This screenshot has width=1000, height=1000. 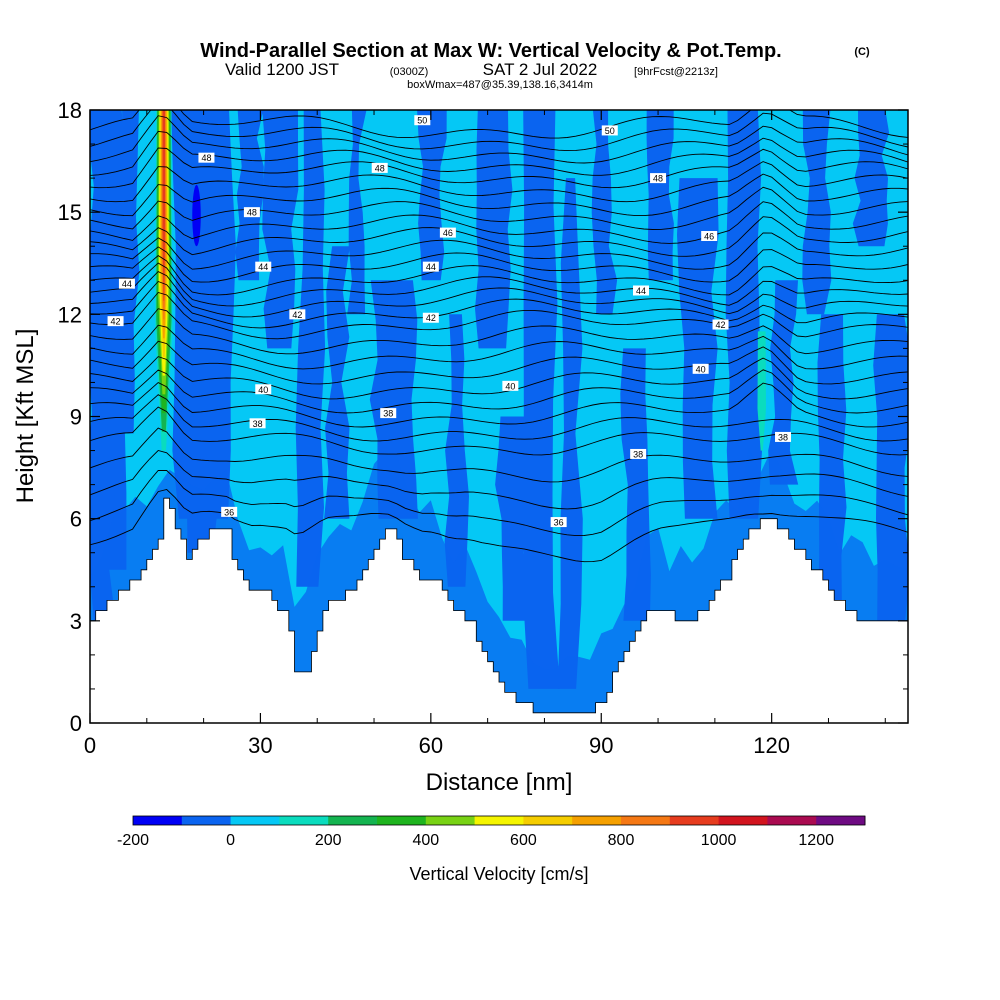 What do you see at coordinates (70, 110) in the screenshot?
I see `y-tick-label: 18` at bounding box center [70, 110].